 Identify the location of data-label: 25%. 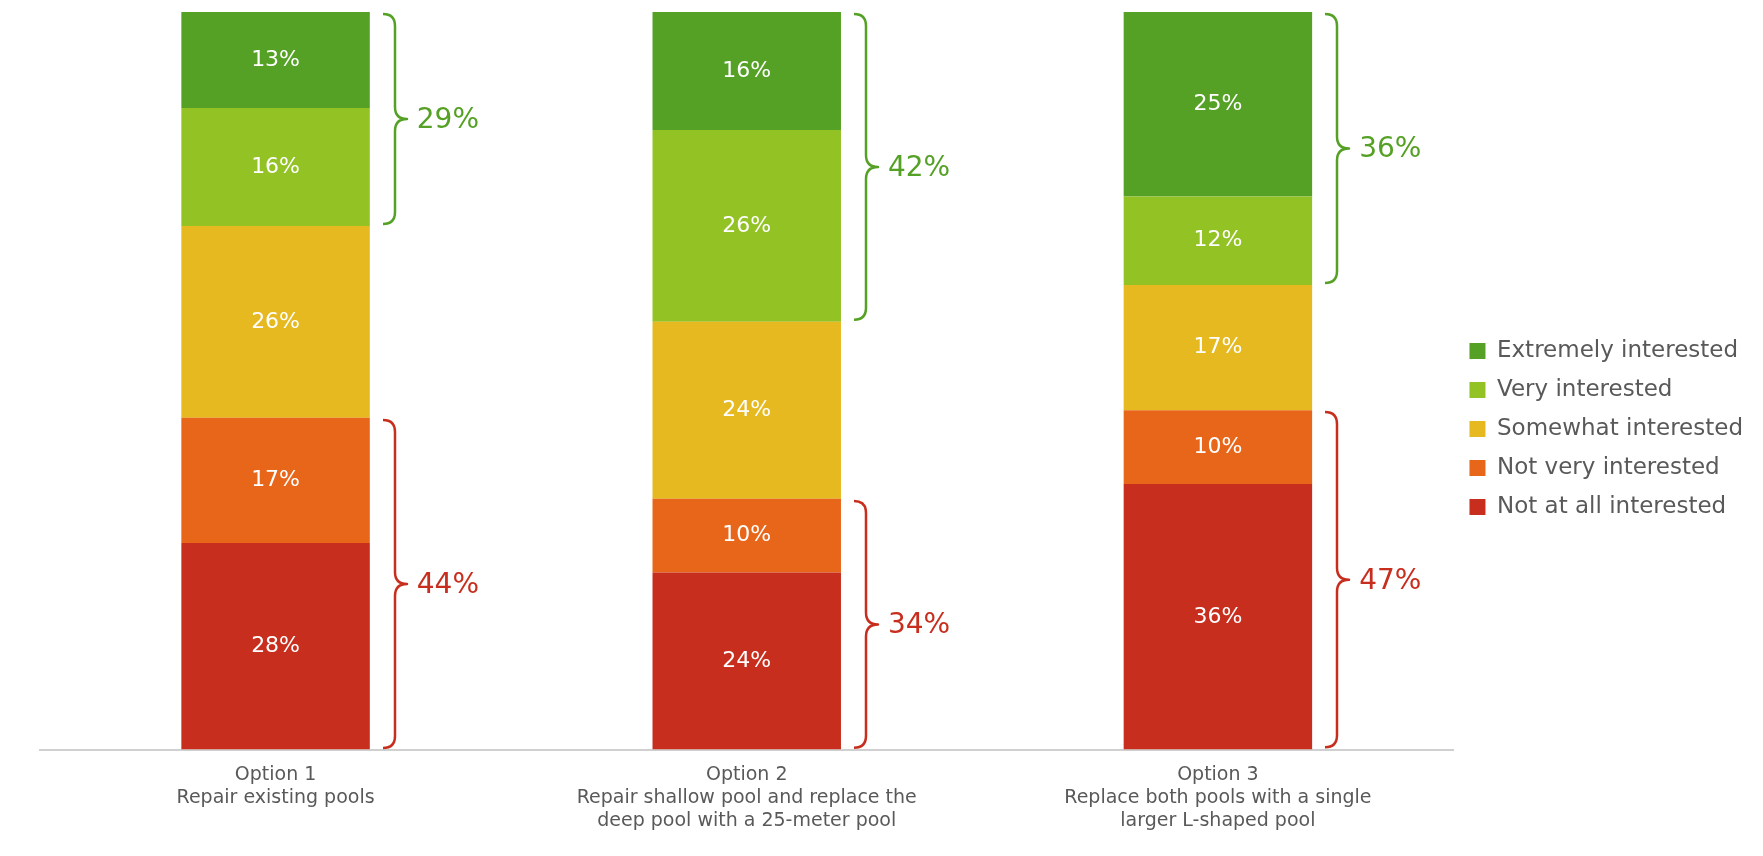
(1218, 102).